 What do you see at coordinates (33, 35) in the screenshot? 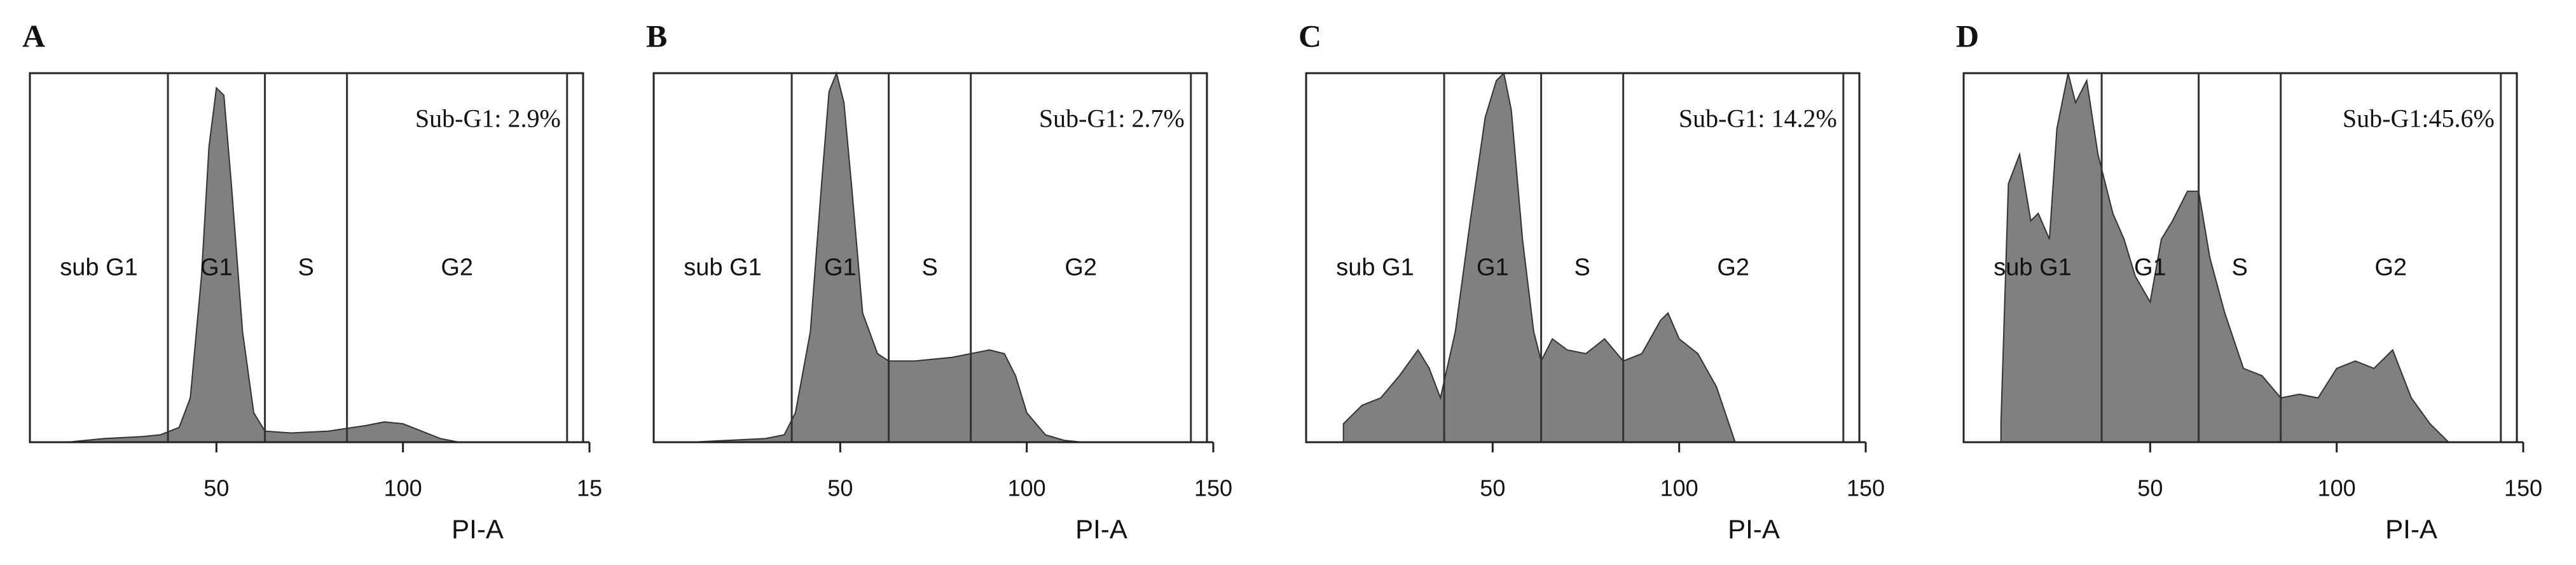
I see `panel-label: A` at bounding box center [33, 35].